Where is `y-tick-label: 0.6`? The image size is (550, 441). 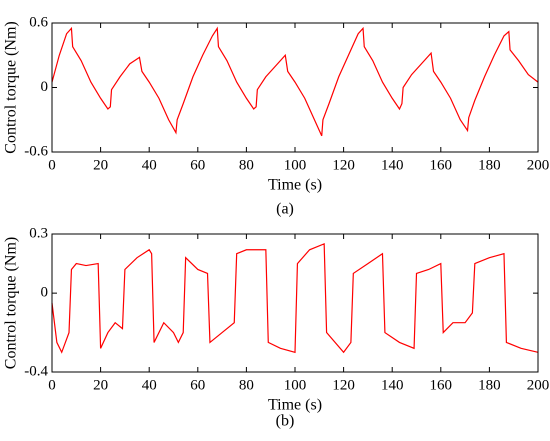 y-tick-label: 0.6 is located at coordinates (38, 22).